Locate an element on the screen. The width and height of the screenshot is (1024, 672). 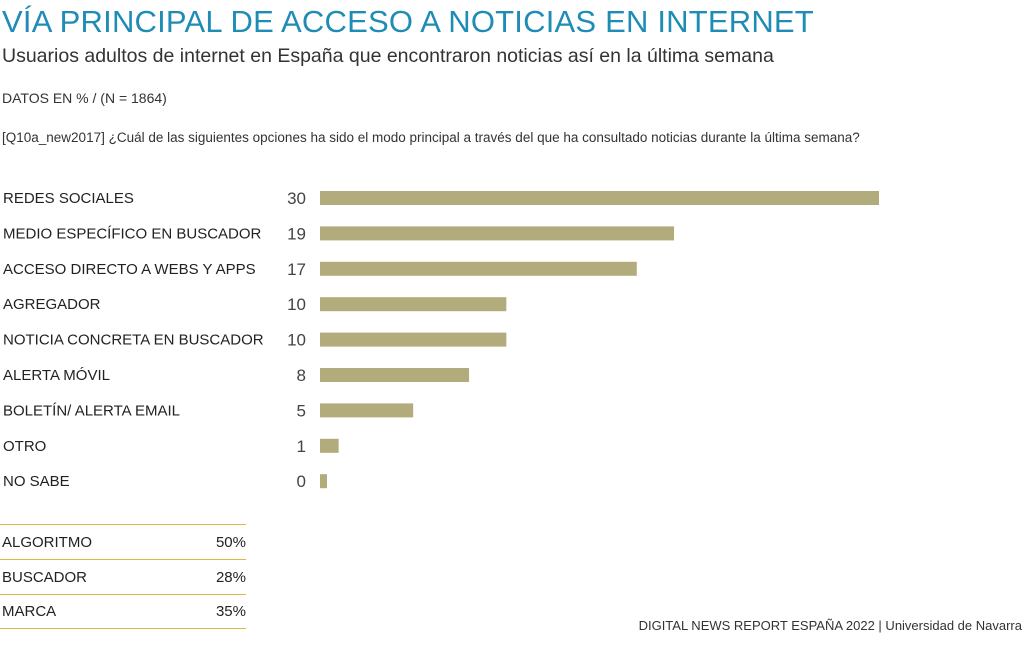
category-label: NO SABE is located at coordinates (36, 481).